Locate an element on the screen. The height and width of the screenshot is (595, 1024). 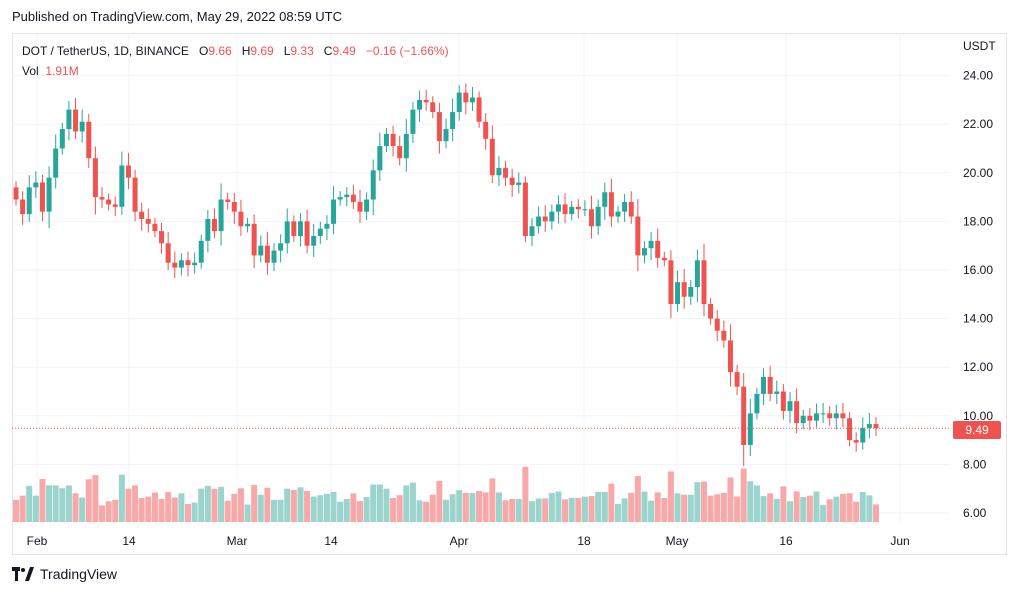
x-tick-label: Apr is located at coordinates (459, 541).